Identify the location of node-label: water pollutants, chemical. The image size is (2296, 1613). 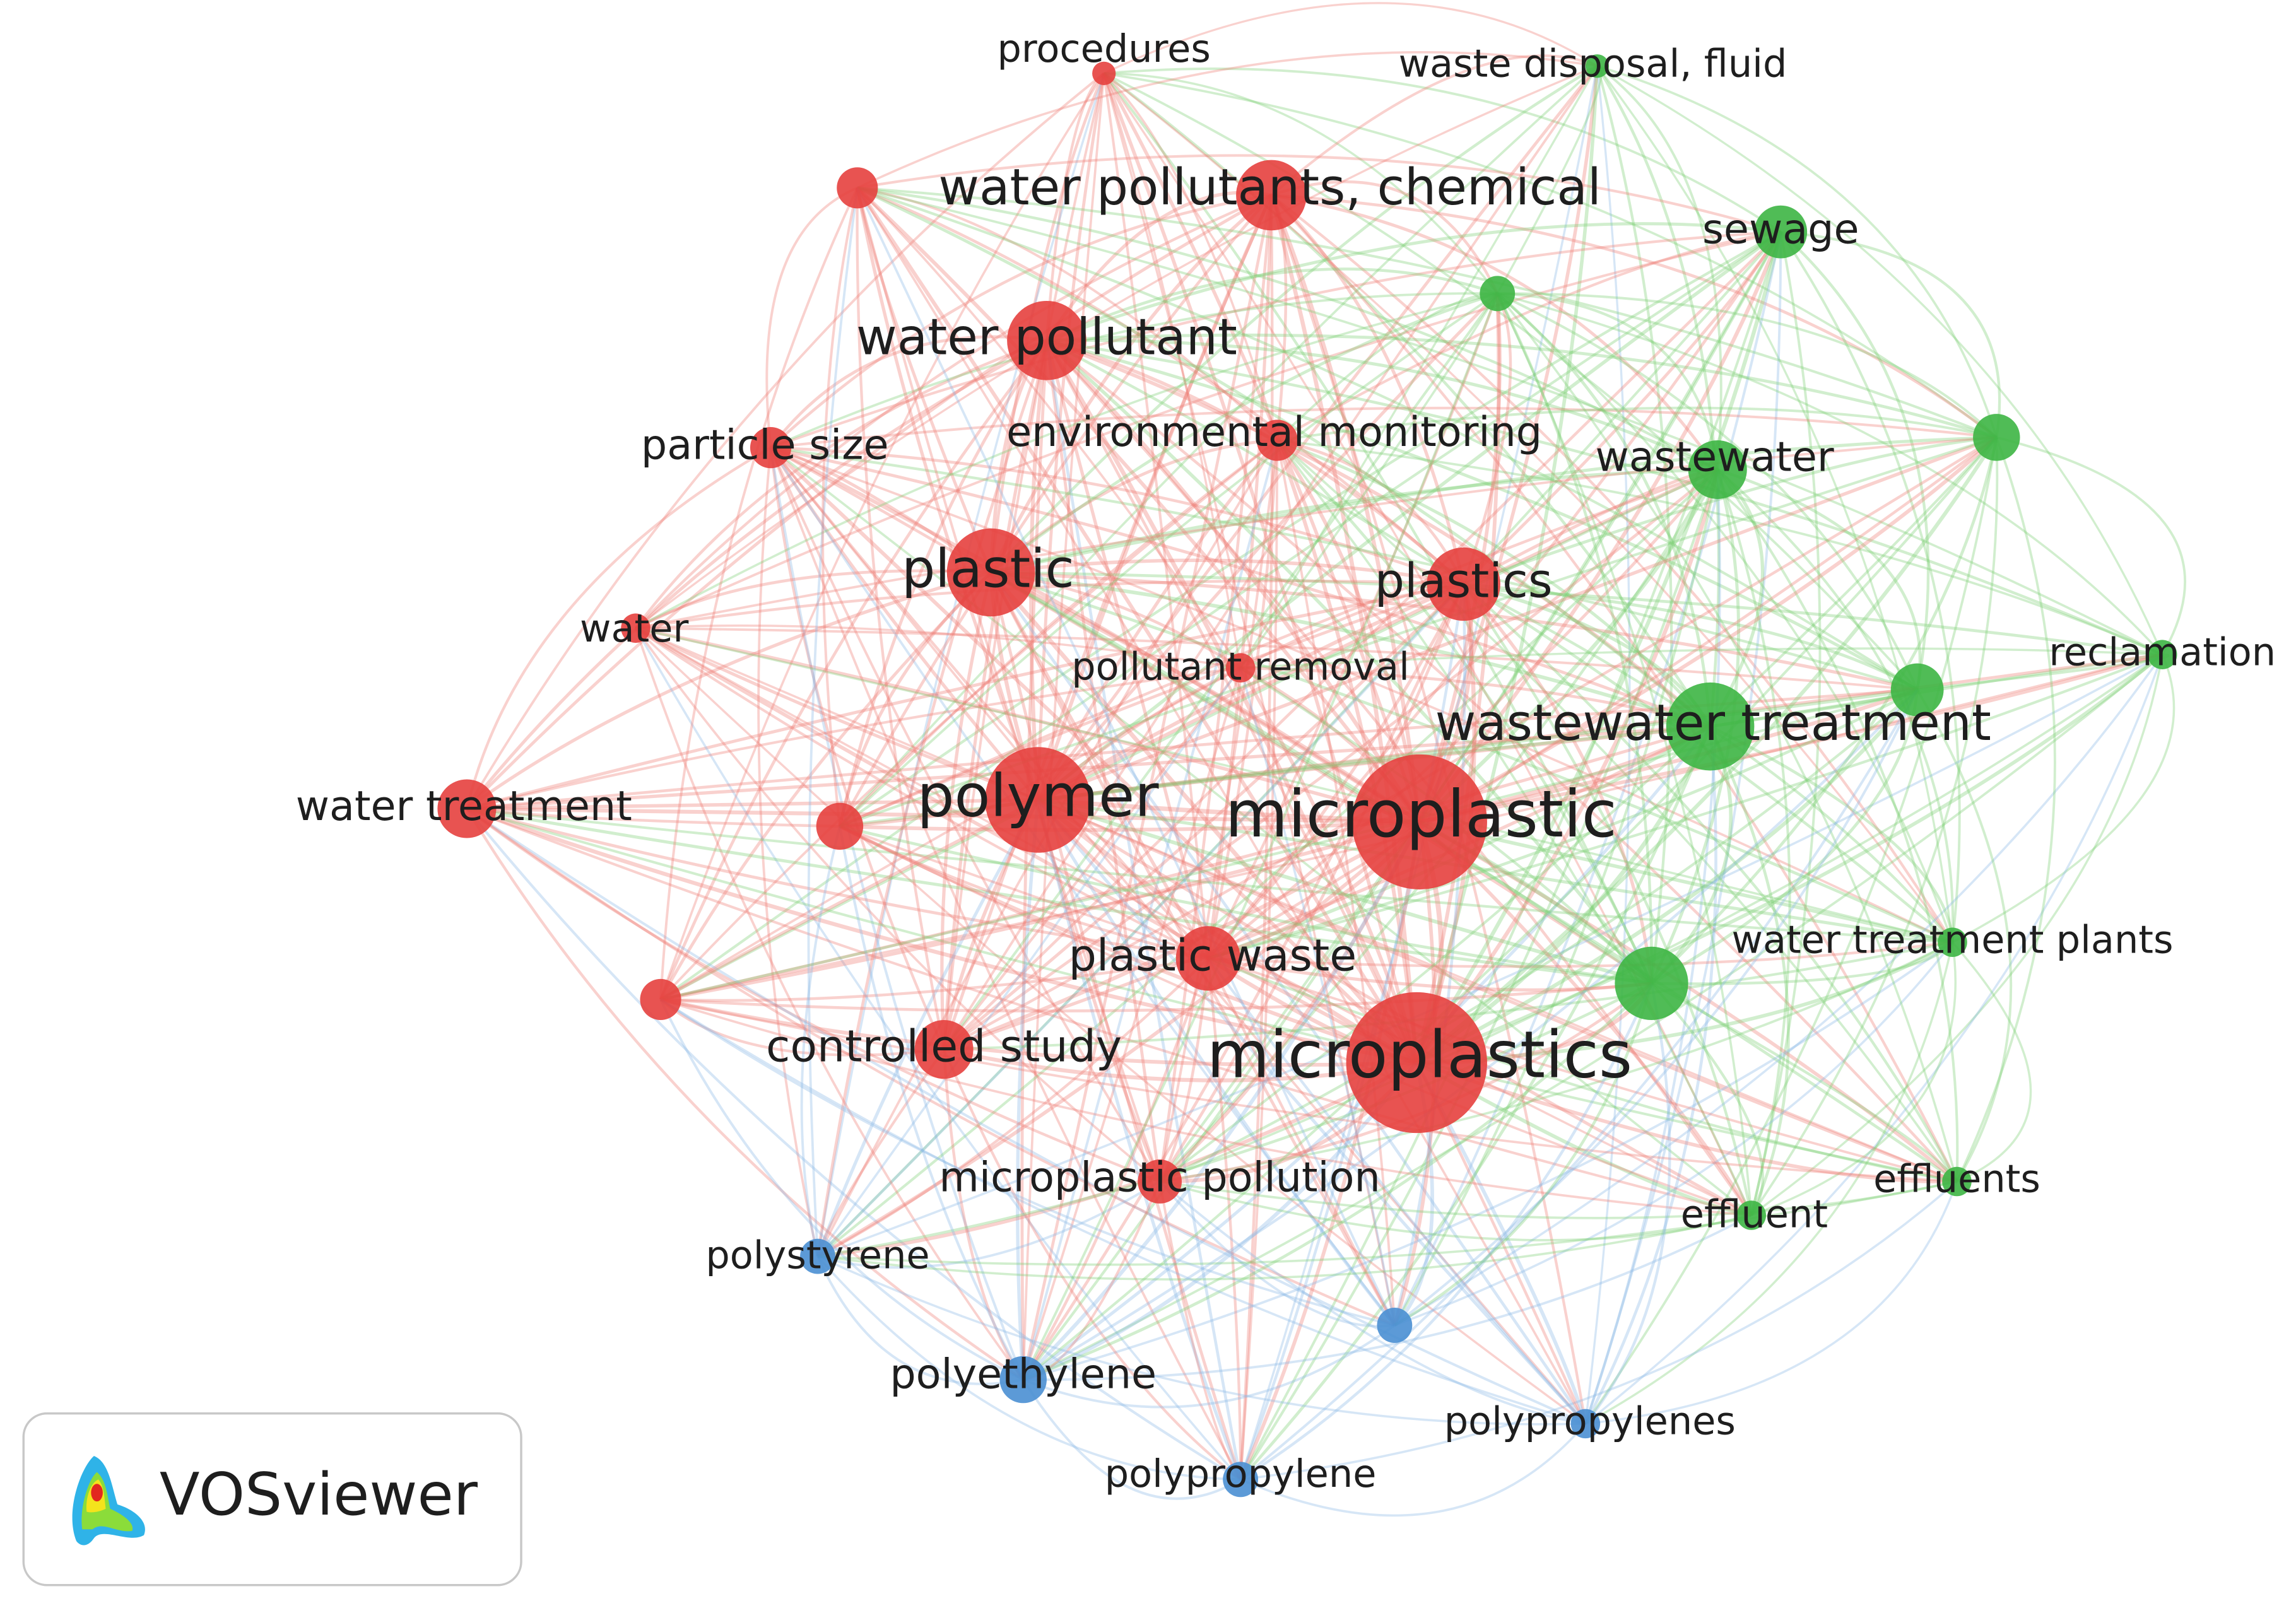
(1269, 187).